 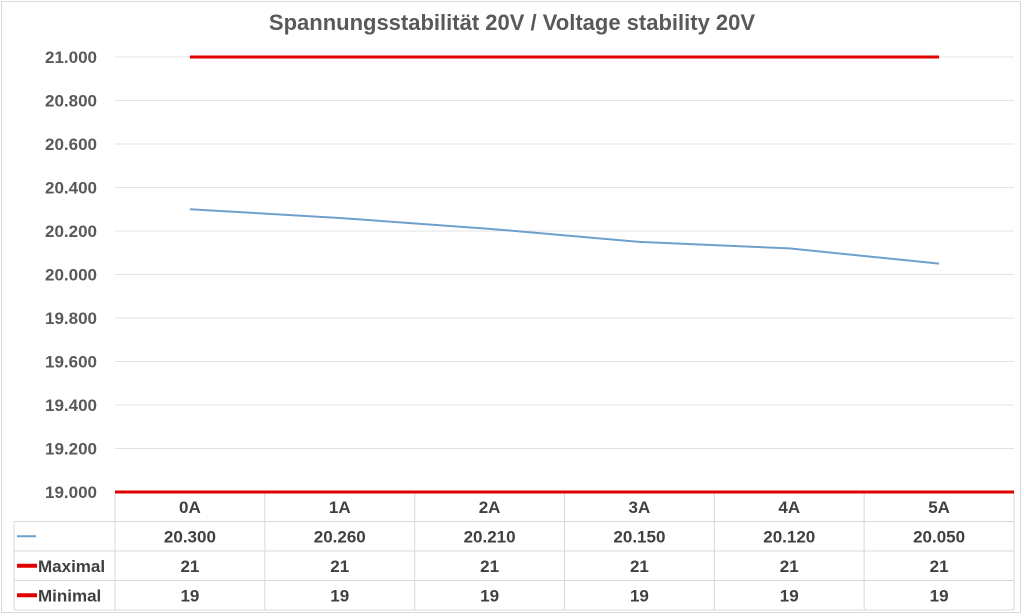 I want to click on y-tick-label: 21.000, so click(x=71, y=57).